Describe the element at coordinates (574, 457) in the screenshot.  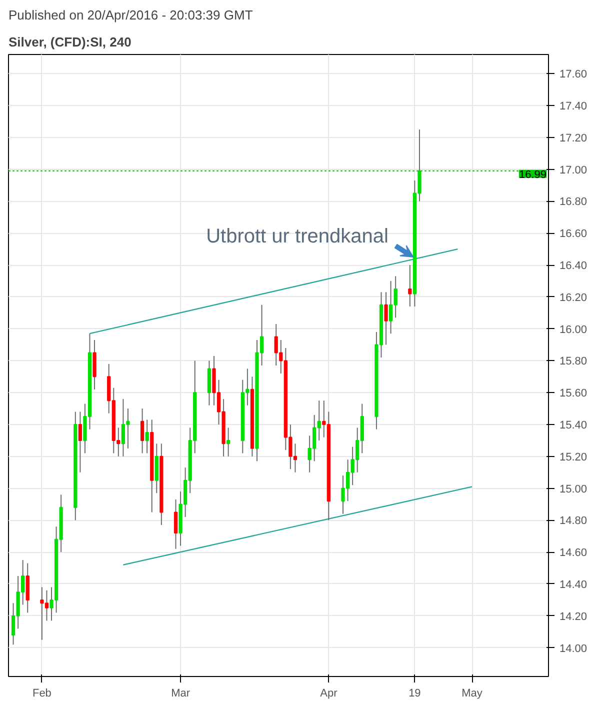
I see `y-tick-label: 15.20` at that location.